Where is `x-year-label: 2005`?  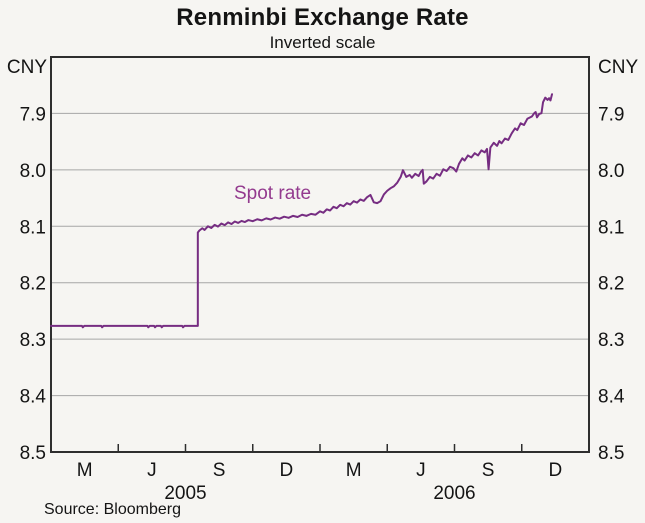 x-year-label: 2005 is located at coordinates (185, 493).